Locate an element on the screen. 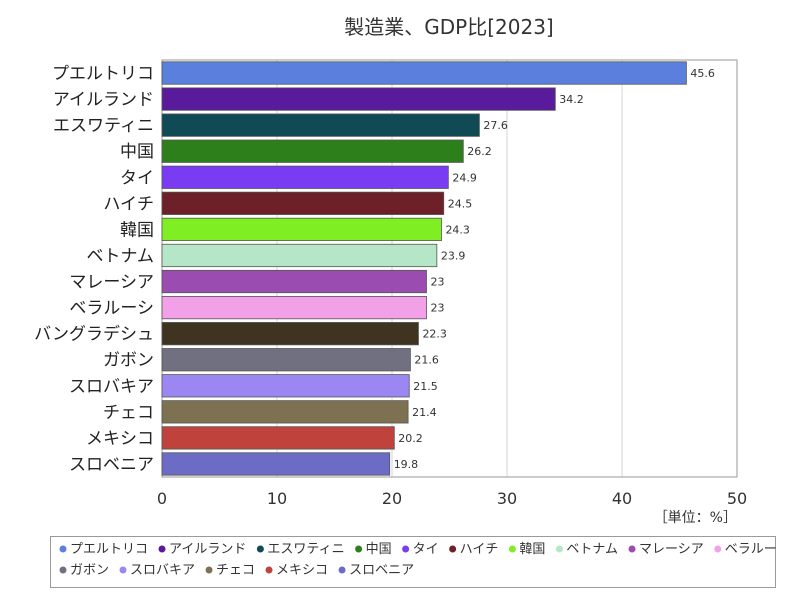  x-tick-label: 10 is located at coordinates (277, 498).